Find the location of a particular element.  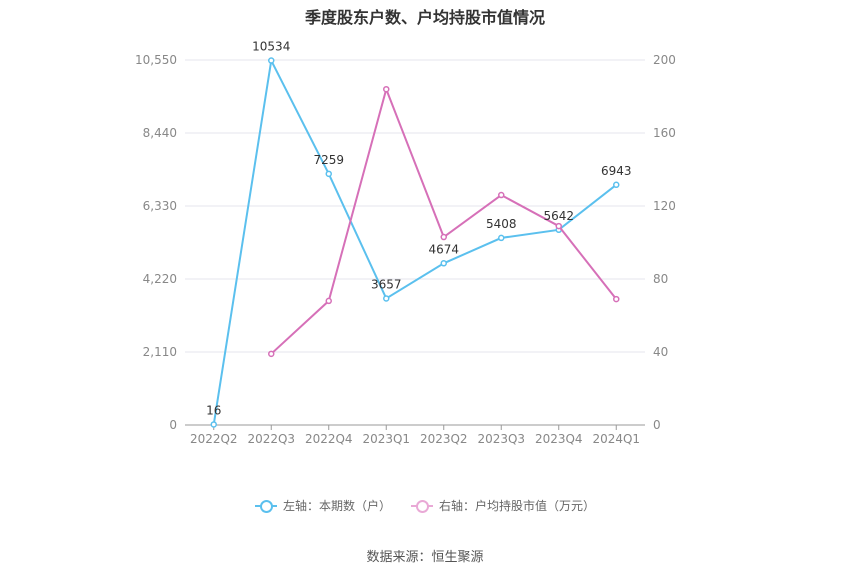

legend-label-left: 左轴：本期数（户） is located at coordinates (336, 506).